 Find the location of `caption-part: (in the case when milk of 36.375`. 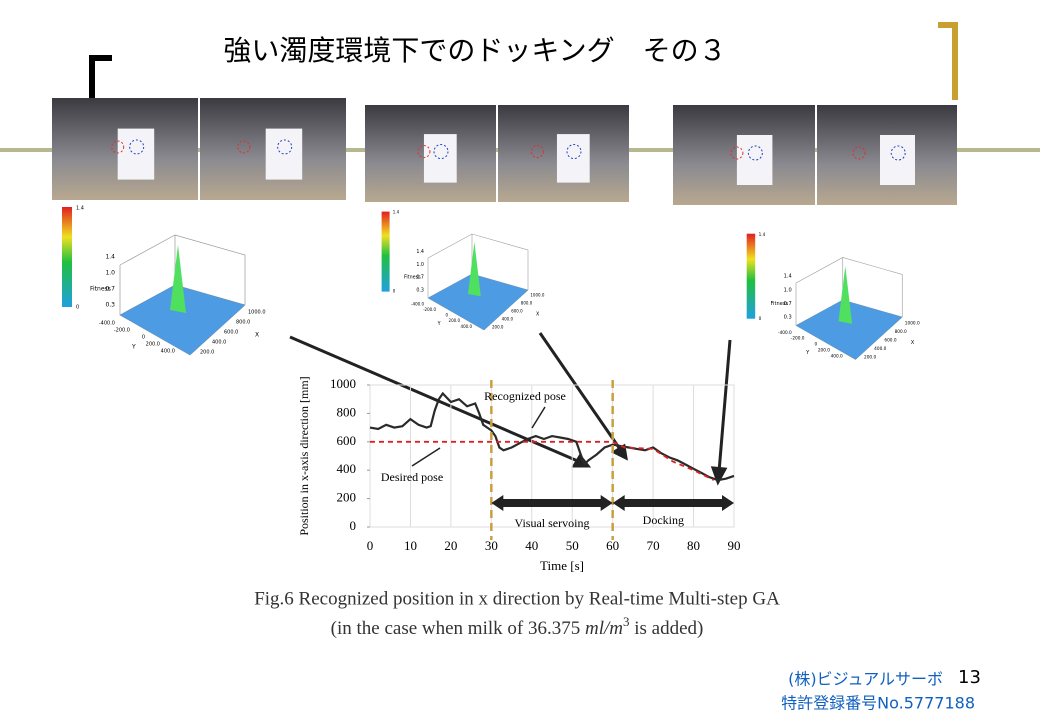

caption-part: (in the case when milk of 36.375 is located at coordinates (458, 628).